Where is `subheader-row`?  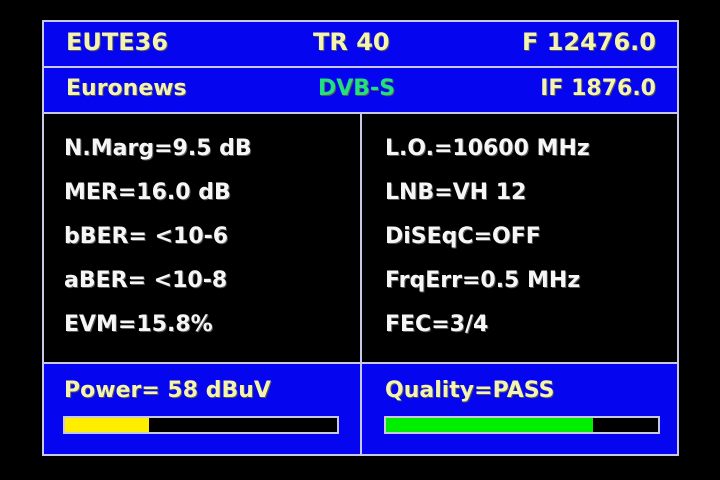 subheader-row is located at coordinates (360, 90).